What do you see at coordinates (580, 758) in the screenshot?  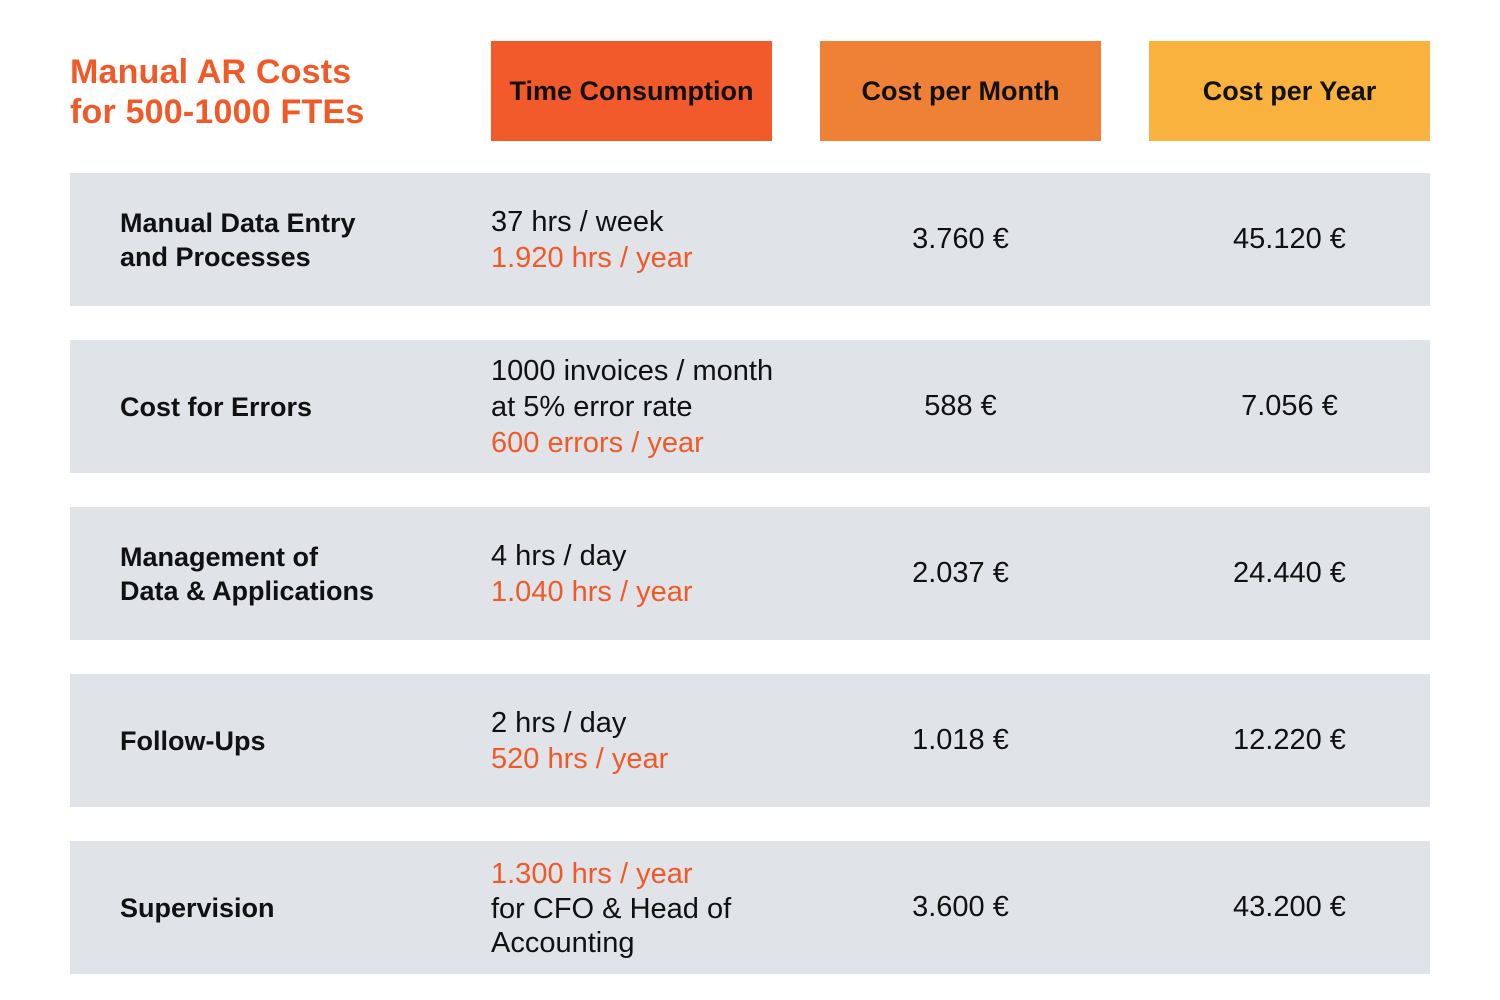 I see `time-highlight: 520 hrs / year` at bounding box center [580, 758].